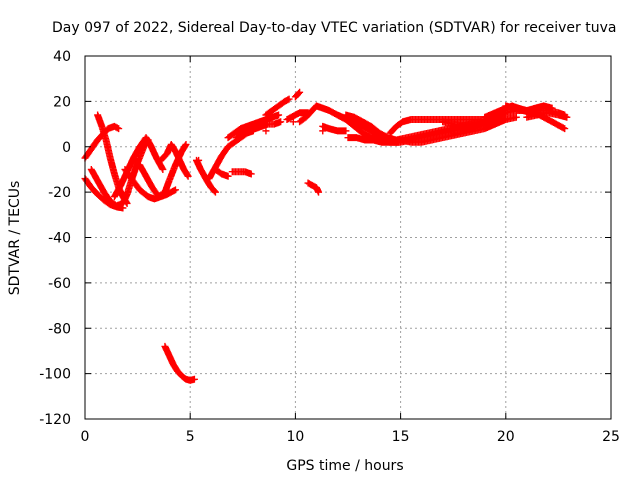 This screenshot has height=480, width=640. What do you see at coordinates (62, 102) in the screenshot?
I see `y-tick-label: 20` at bounding box center [62, 102].